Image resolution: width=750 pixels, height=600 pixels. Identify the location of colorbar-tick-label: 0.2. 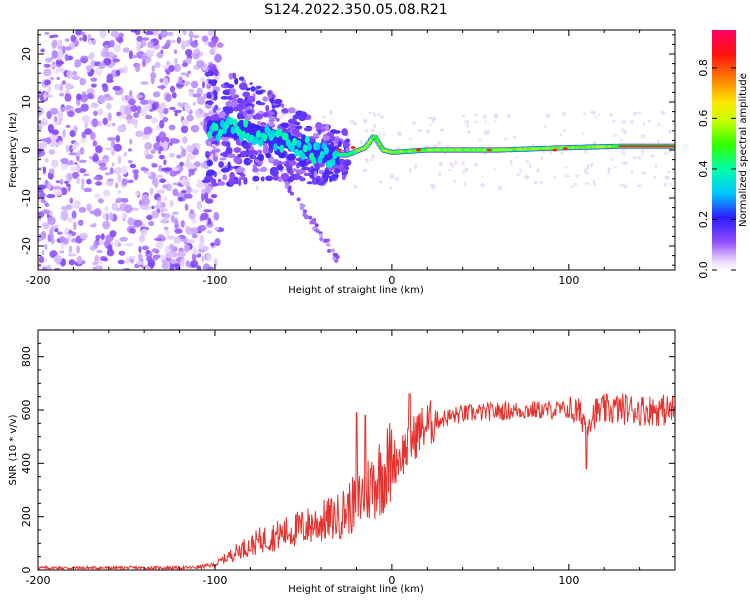
(703, 220).